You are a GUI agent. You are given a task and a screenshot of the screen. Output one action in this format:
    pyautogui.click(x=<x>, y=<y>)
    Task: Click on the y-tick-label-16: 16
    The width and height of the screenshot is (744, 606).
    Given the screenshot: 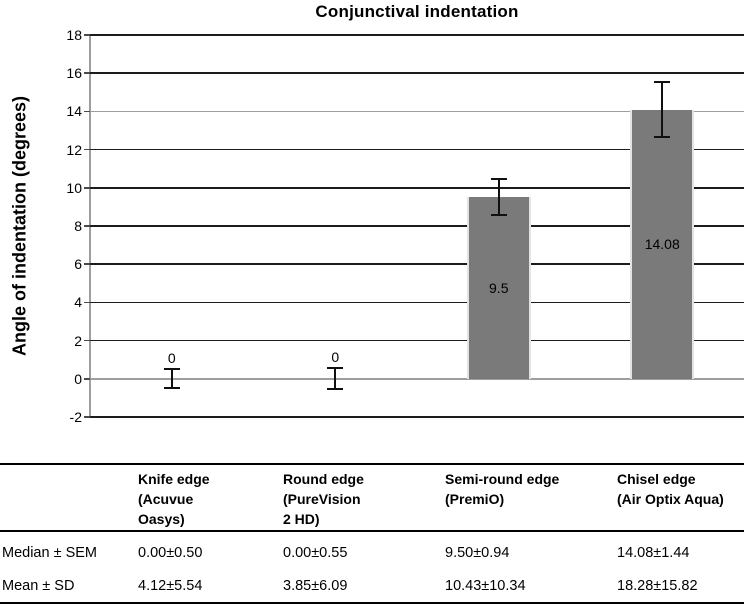 What is the action you would take?
    pyautogui.click(x=74, y=73)
    